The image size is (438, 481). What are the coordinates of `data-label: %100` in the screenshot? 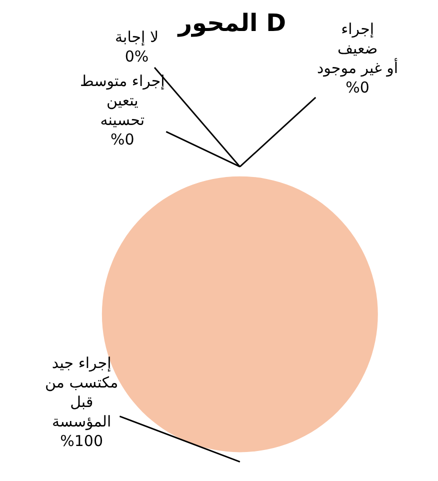 It's located at (82, 441).